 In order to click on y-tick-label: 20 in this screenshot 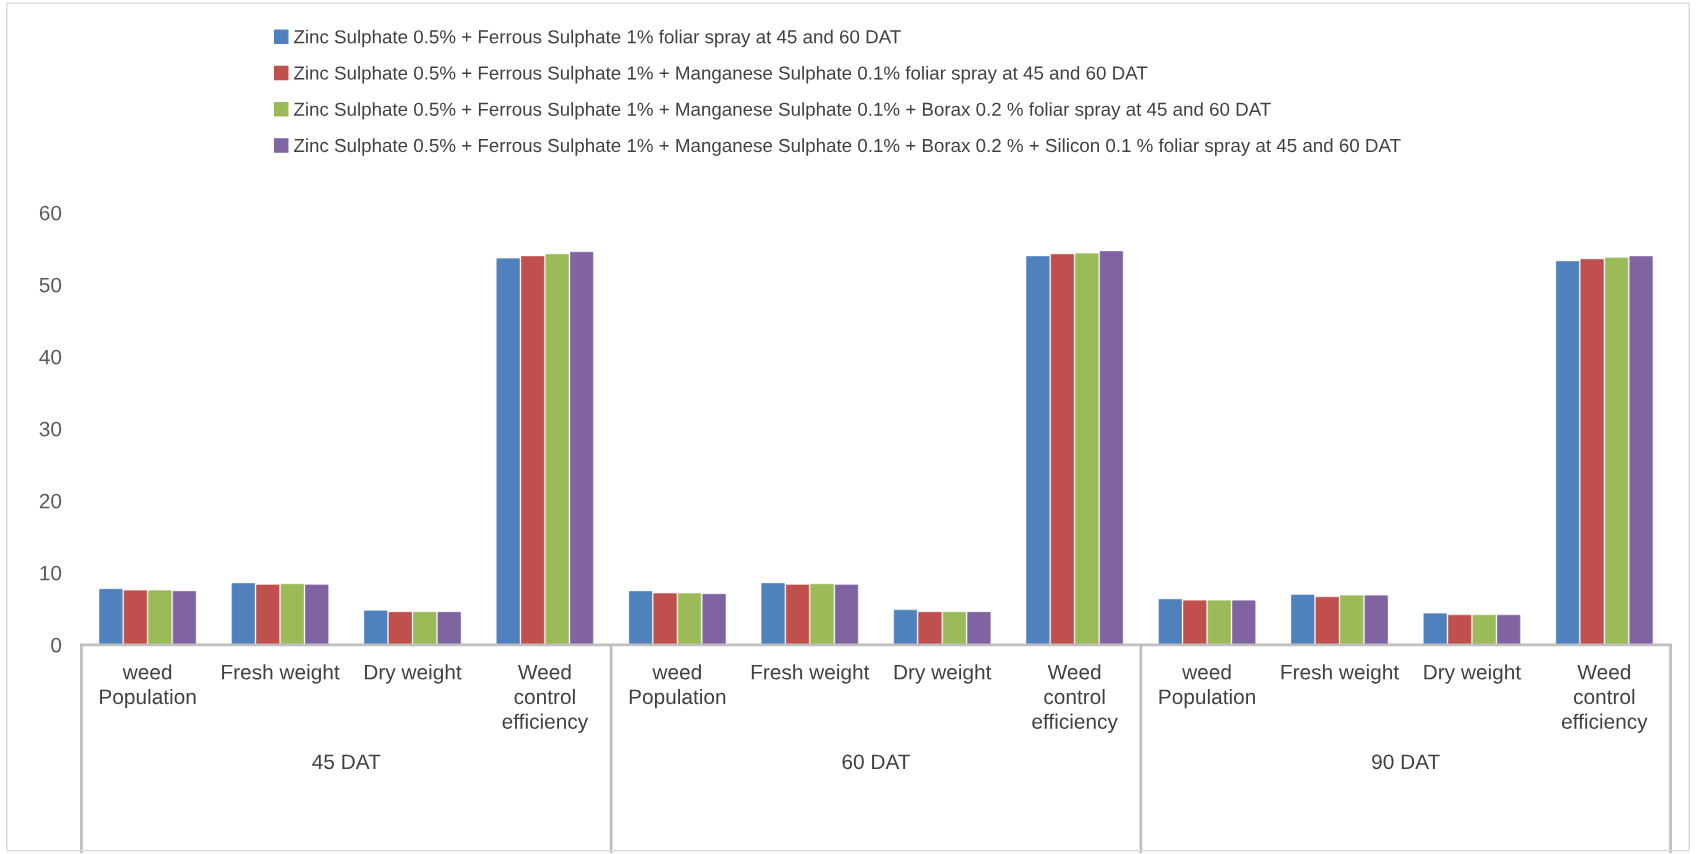, I will do `click(50, 501)`.